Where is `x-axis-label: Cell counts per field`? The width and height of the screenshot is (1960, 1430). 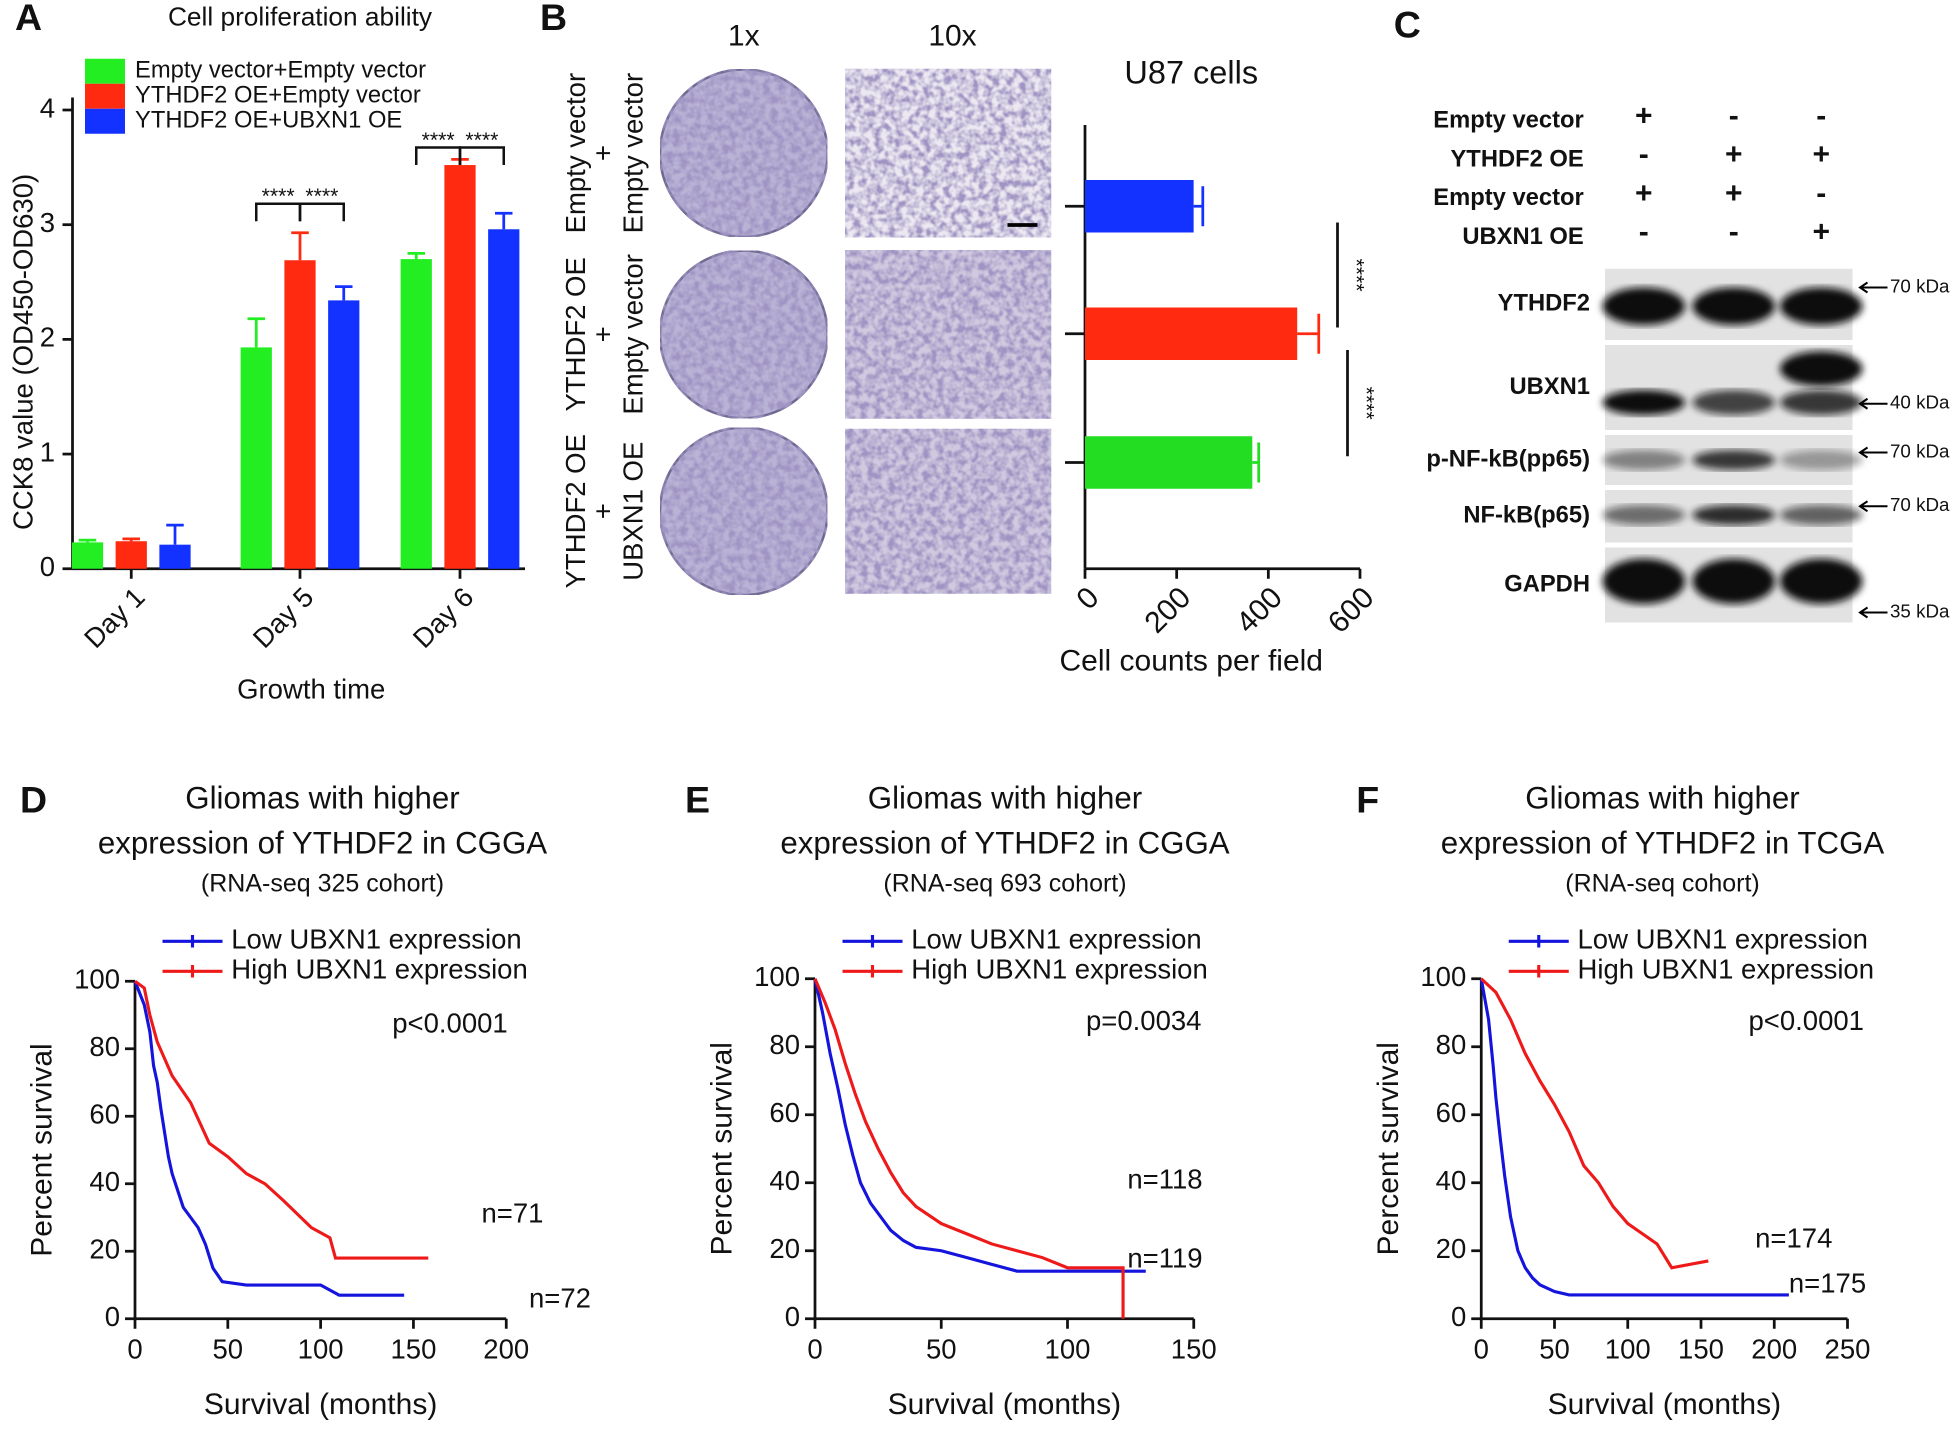
x-axis-label: Cell counts per field is located at coordinates (1191, 660).